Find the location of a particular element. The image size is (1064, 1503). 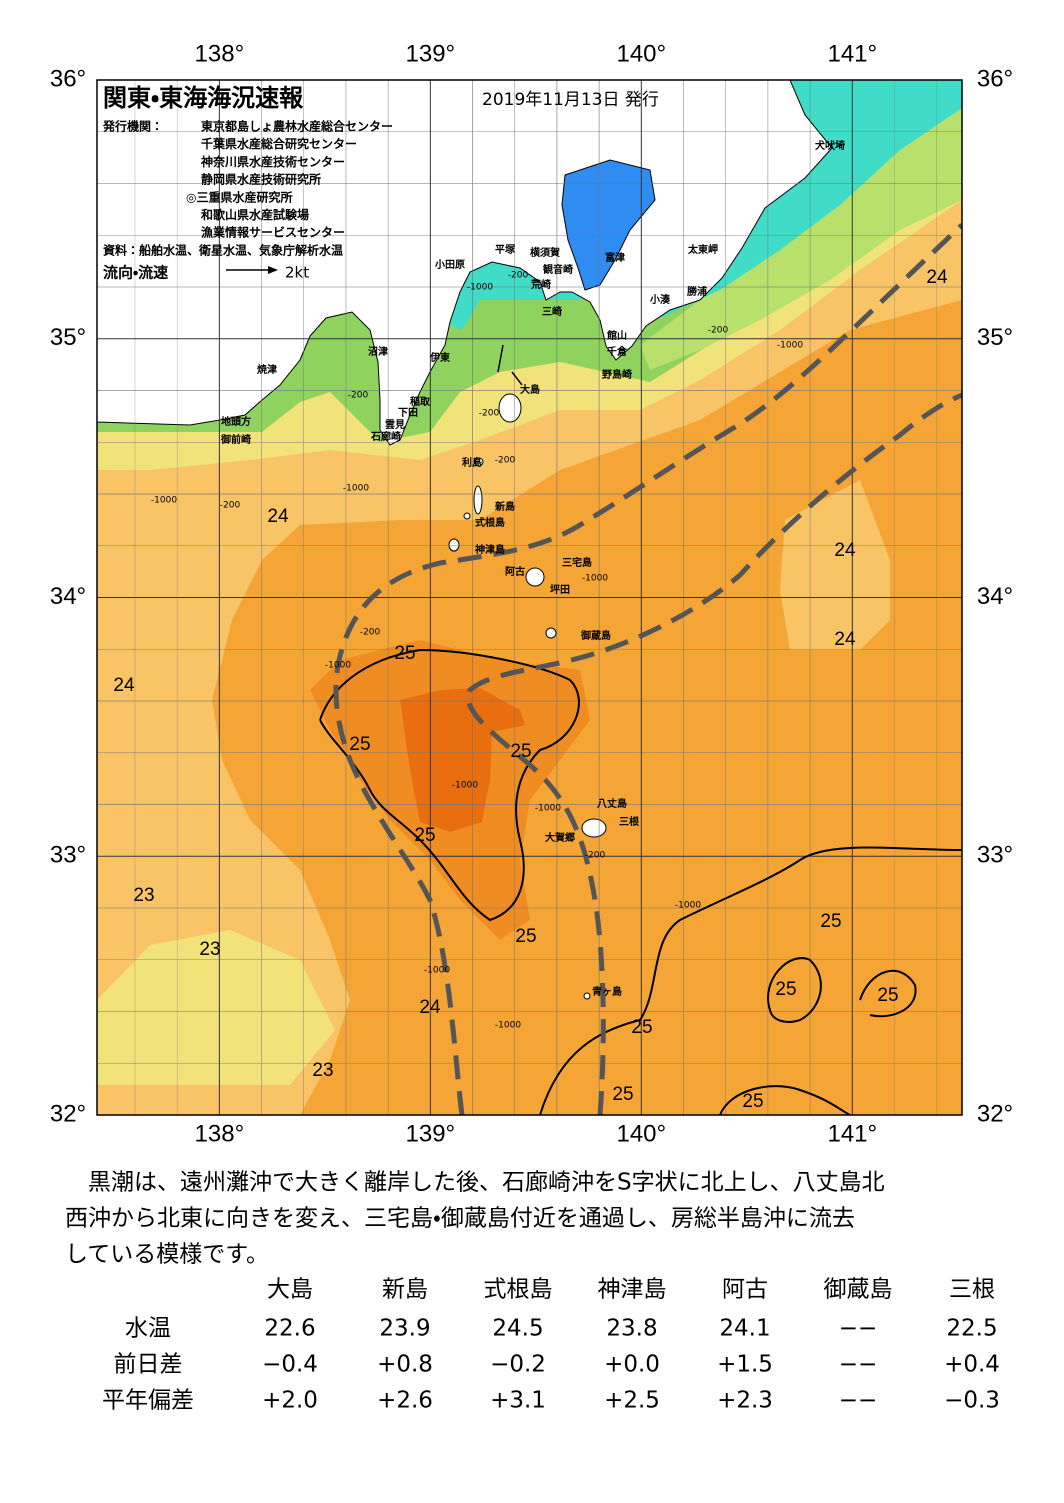

summary-line: 黒潮は、遠州灘沖で大きく離岸した後、石廊崎沖をS字状に北上し、八丈島北 is located at coordinates (475, 1183).